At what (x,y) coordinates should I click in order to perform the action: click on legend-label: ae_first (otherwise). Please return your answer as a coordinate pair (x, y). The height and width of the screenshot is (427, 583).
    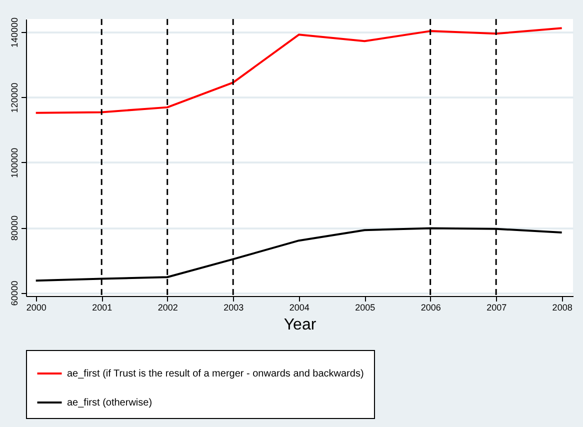
    Looking at the image, I should click on (109, 403).